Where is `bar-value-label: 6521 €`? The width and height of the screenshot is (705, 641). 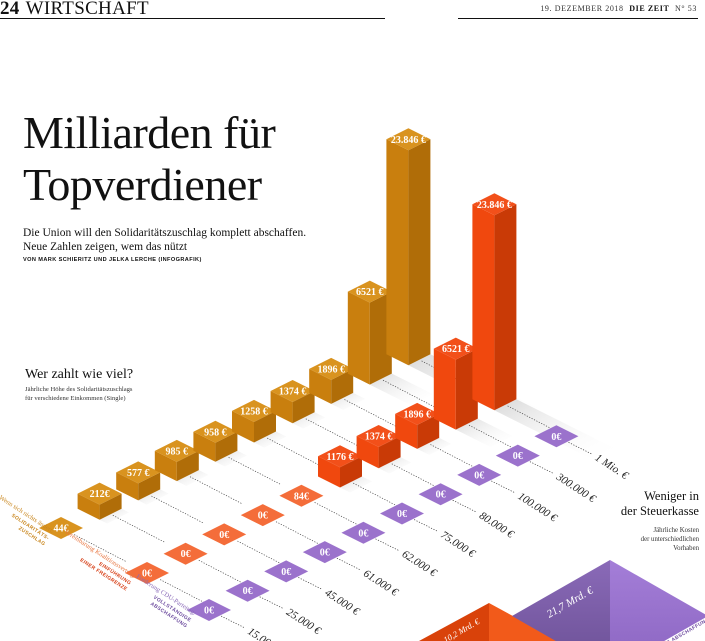
bar-value-label: 6521 € is located at coordinates (456, 349).